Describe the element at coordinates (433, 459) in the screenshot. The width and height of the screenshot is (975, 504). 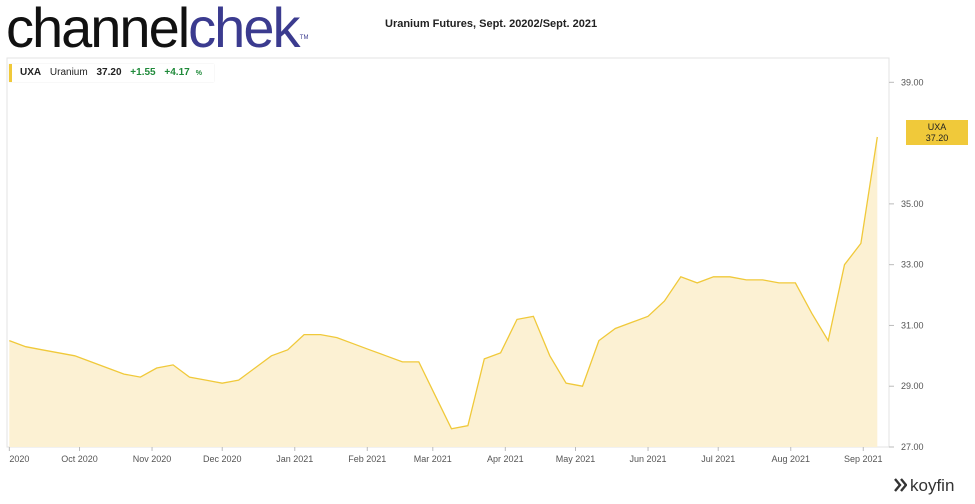
I see `x-tick-label: Mar 2021` at that location.